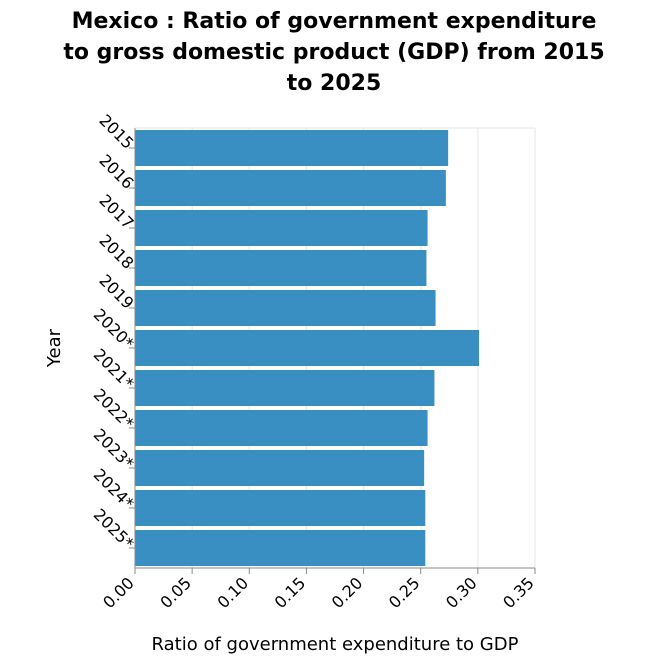  What do you see at coordinates (232, 592) in the screenshot?
I see `x-tick-label: 0.10` at bounding box center [232, 592].